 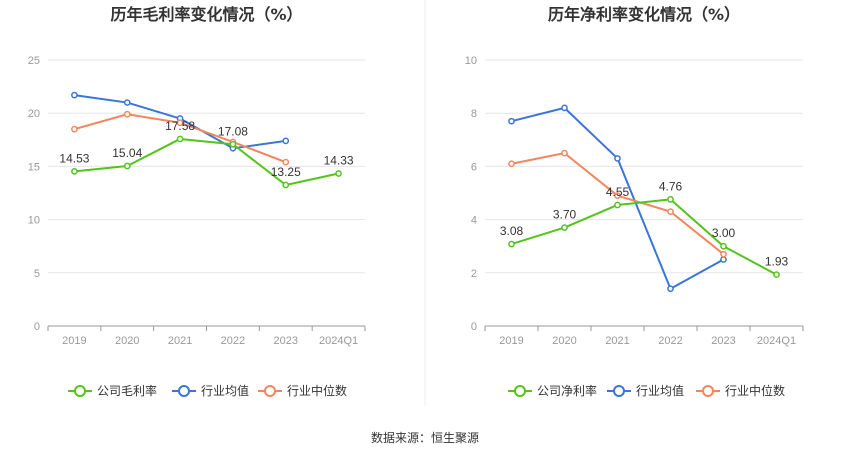 I want to click on legend-item-company: 公司毛利率, so click(x=112, y=390).